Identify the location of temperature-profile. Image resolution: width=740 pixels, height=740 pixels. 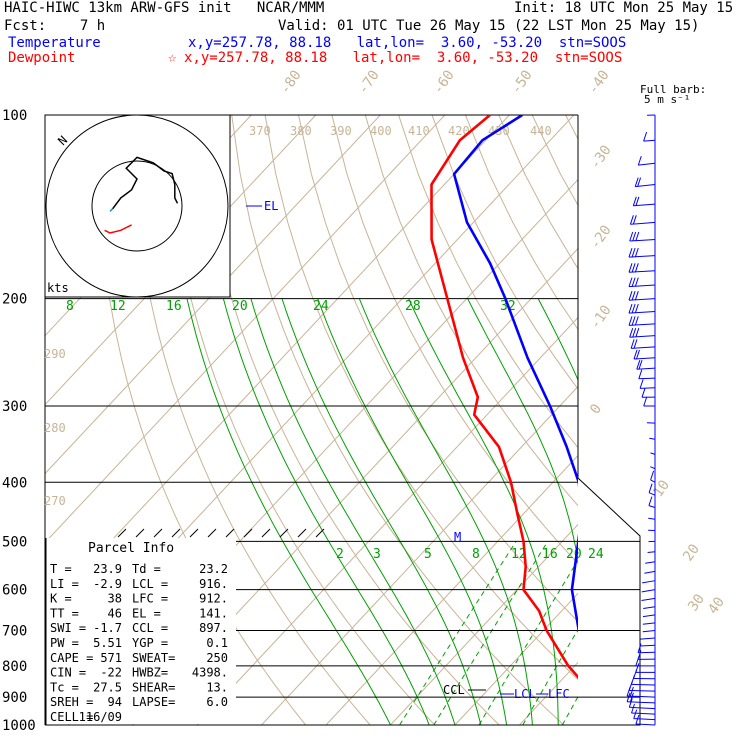
(515, 374).